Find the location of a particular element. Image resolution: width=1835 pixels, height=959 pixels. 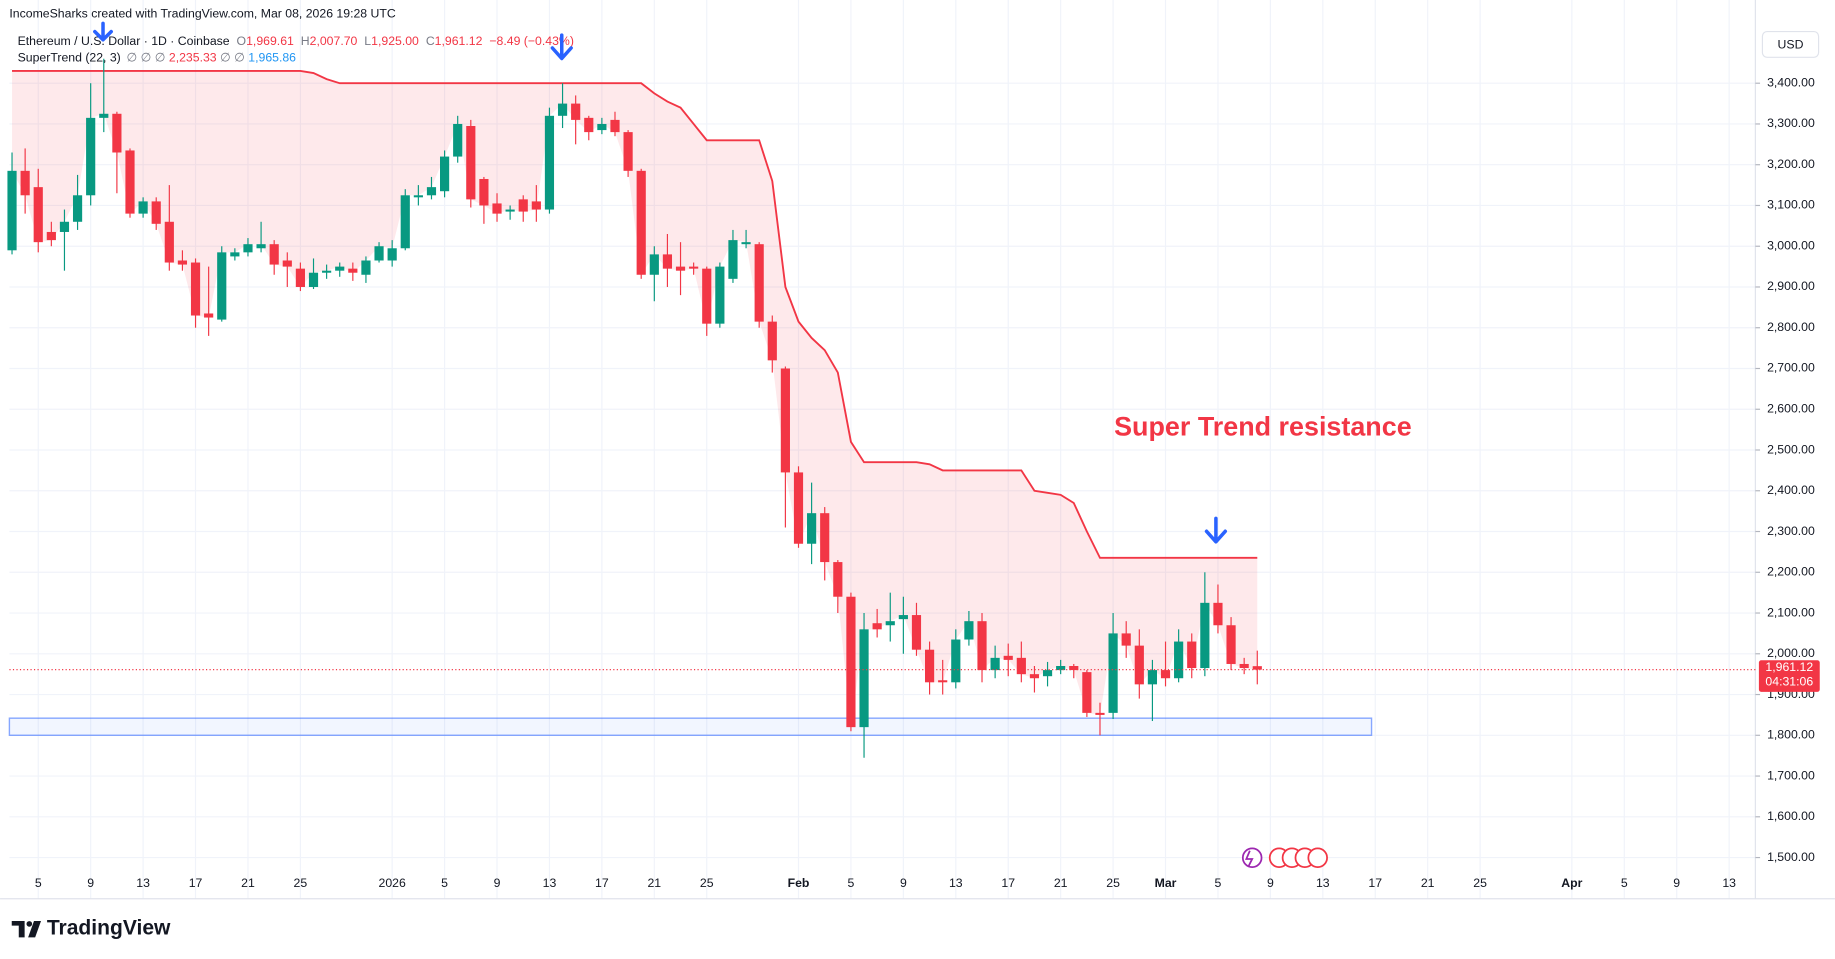

indicator-name: SuperTrend (22, 3) is located at coordinates (69, 58).